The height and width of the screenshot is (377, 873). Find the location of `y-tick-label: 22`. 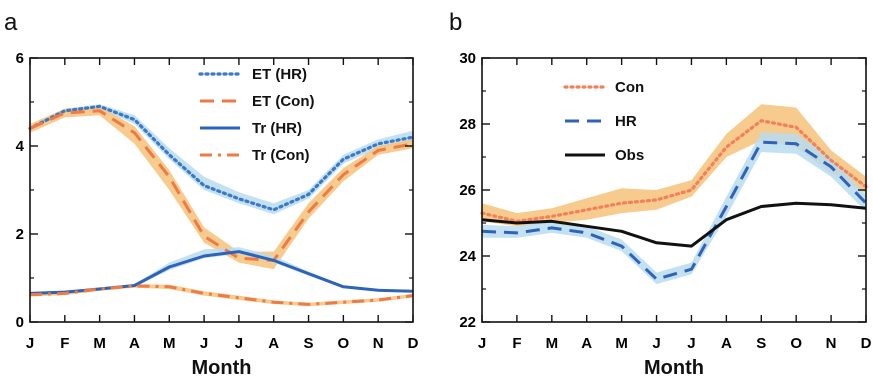

y-tick-label: 22 is located at coordinates (467, 322).